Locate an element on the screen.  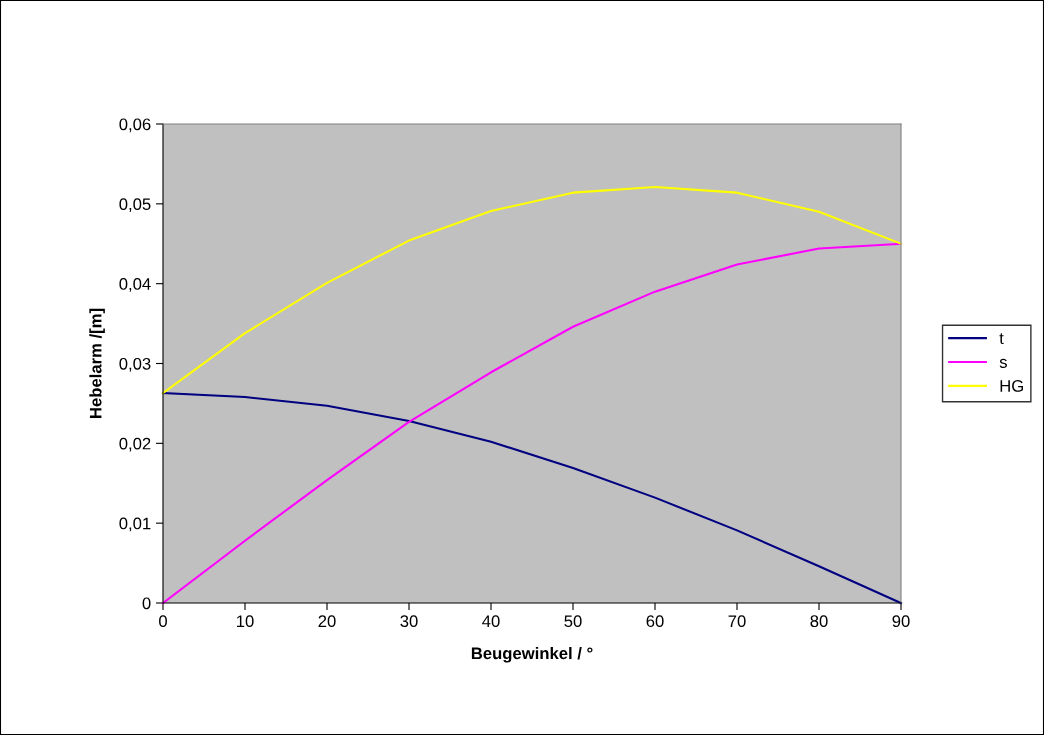
y-tick-label: 0,02 is located at coordinates (135, 444).